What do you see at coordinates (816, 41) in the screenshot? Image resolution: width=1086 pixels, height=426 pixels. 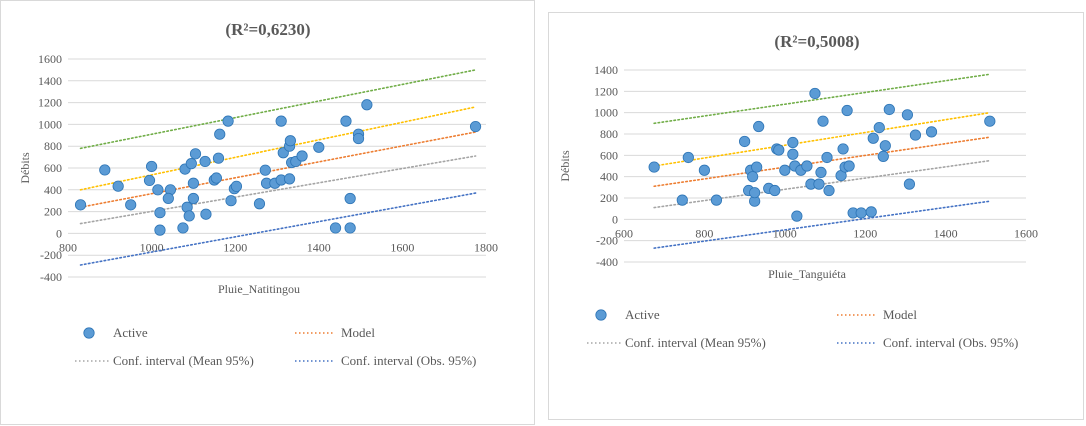 I see `chart-title: (R²=0,5008)` at bounding box center [816, 41].